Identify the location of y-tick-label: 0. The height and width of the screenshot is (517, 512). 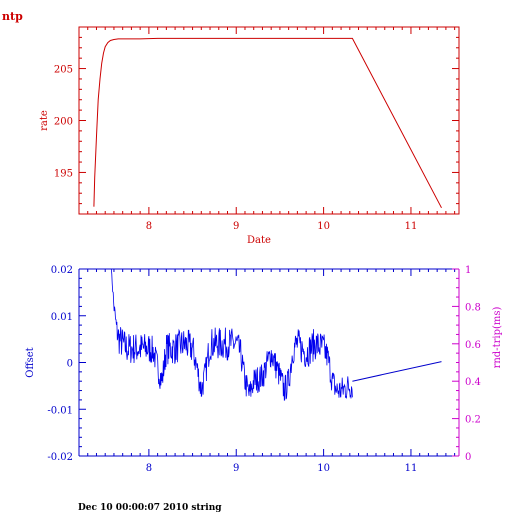
(70, 364).